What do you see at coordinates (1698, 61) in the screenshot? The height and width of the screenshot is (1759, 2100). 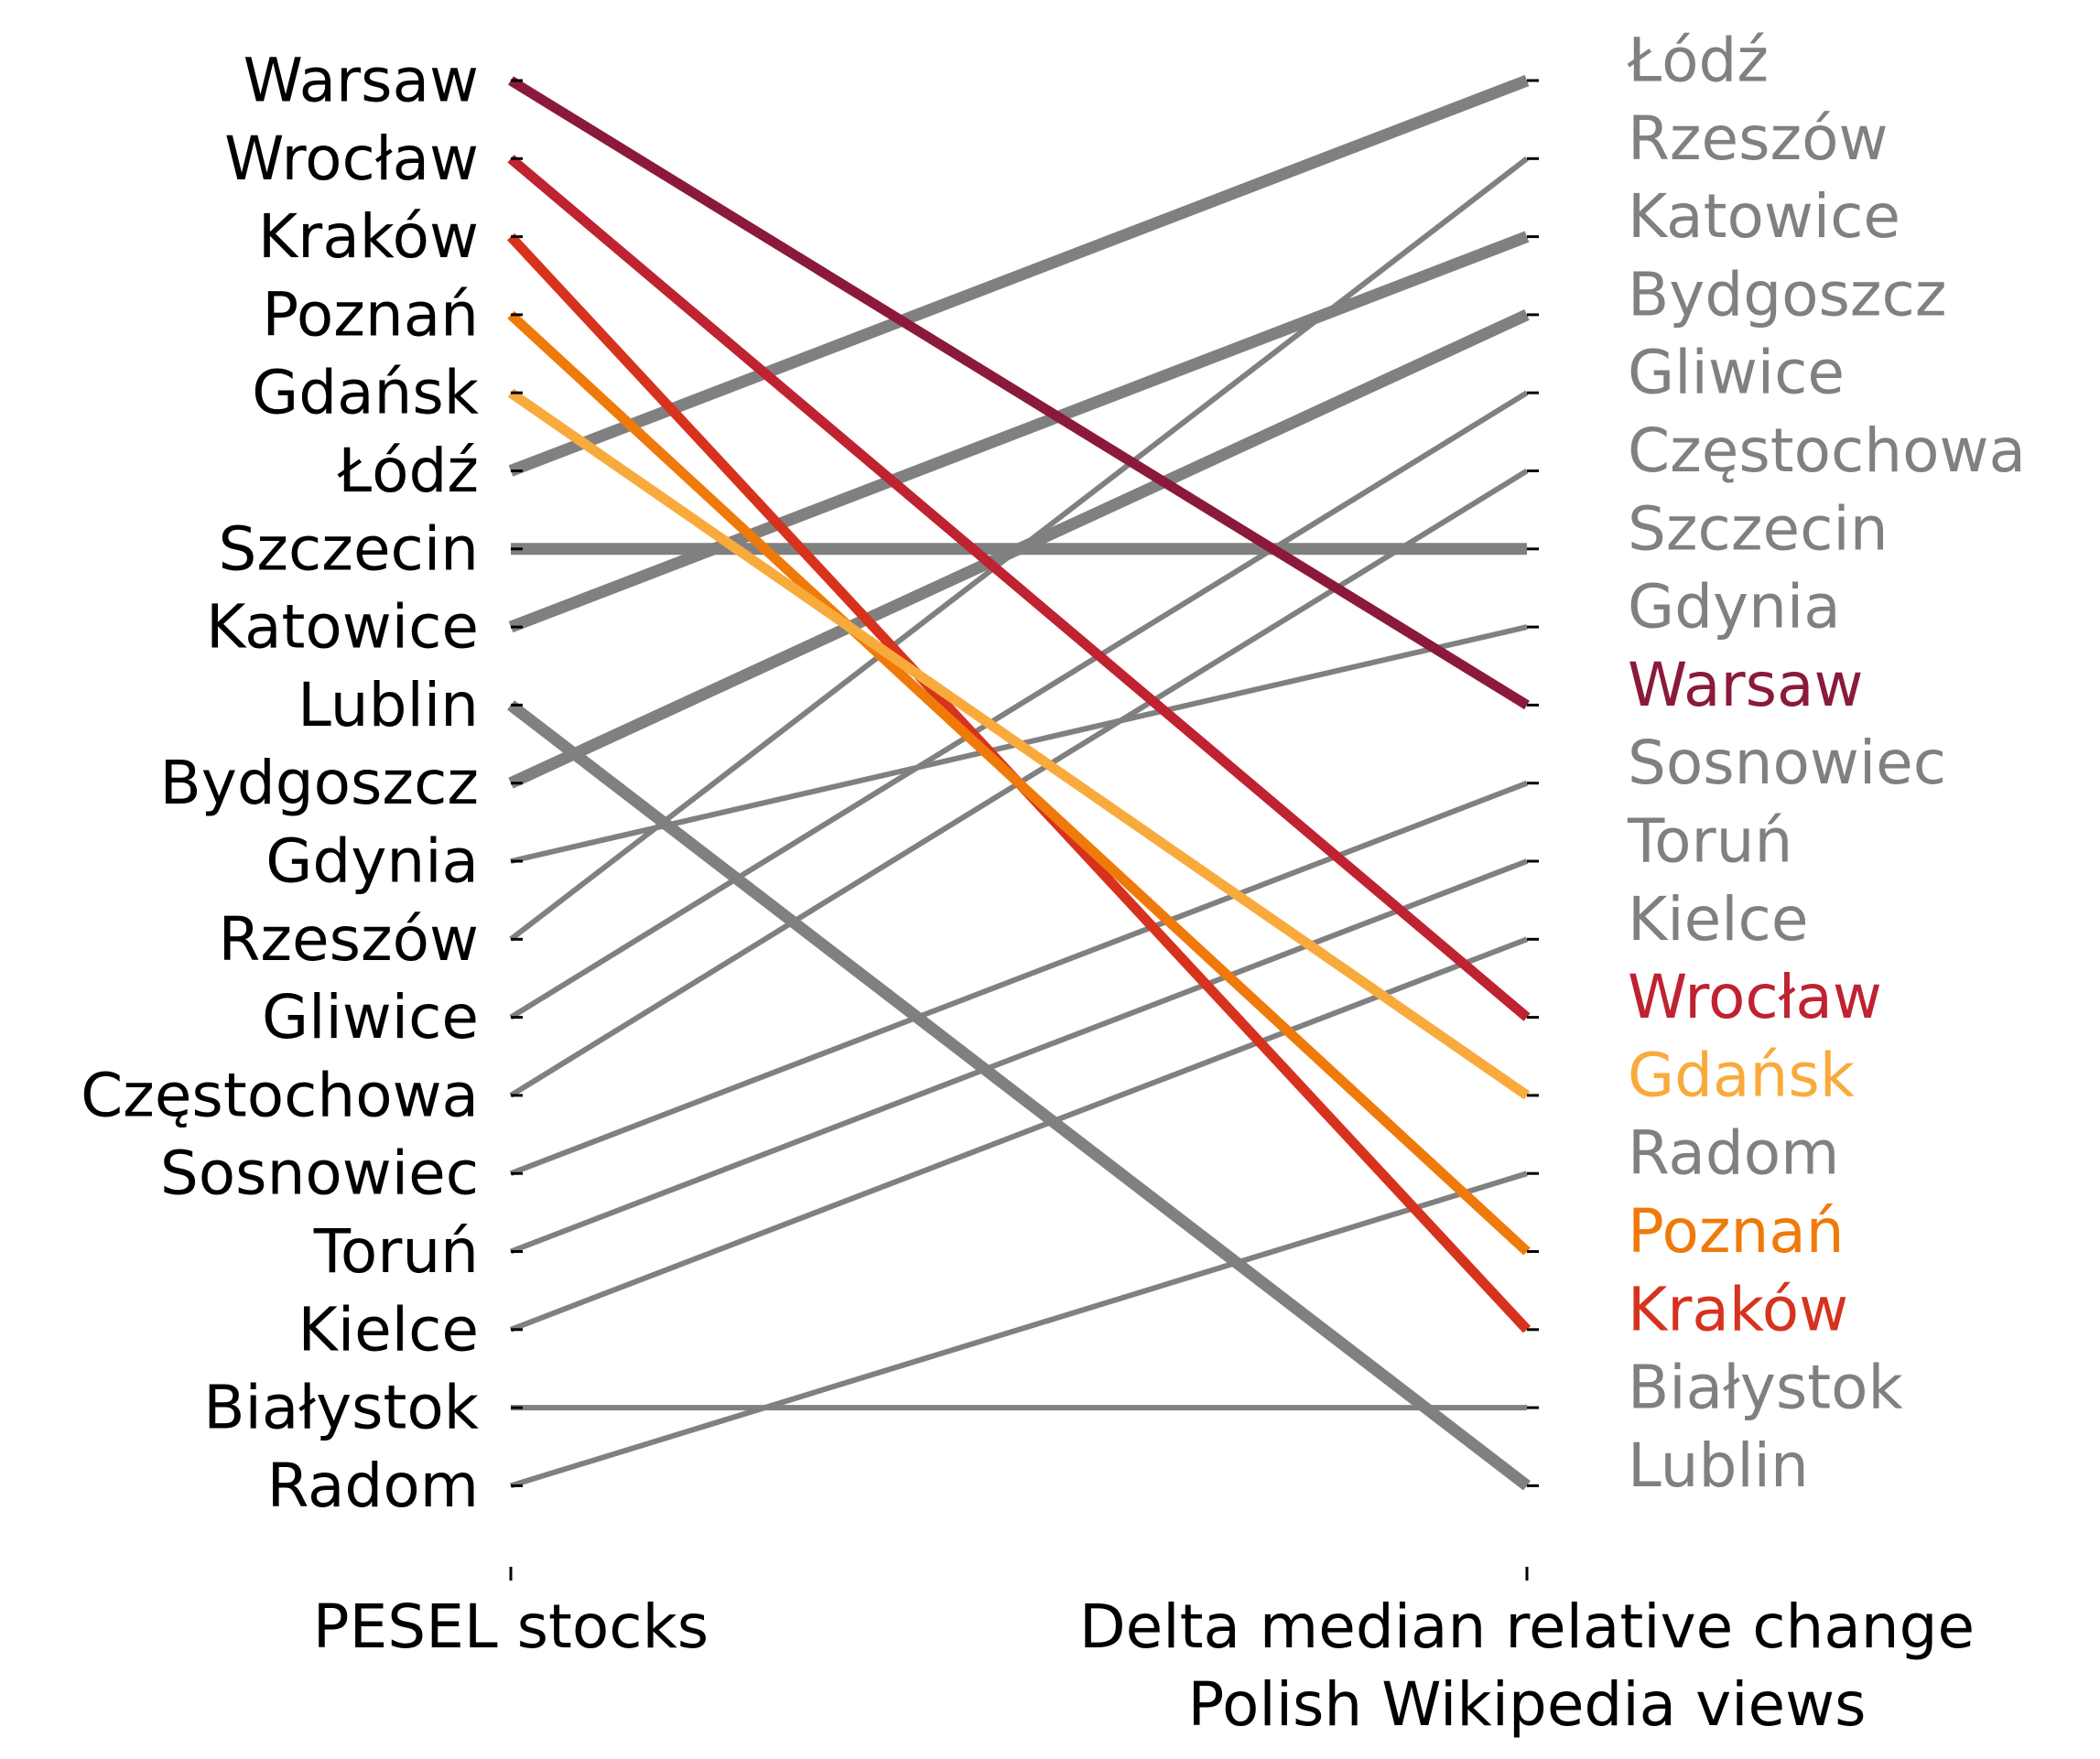 I see `right-label-lodz: Łódź` at bounding box center [1698, 61].